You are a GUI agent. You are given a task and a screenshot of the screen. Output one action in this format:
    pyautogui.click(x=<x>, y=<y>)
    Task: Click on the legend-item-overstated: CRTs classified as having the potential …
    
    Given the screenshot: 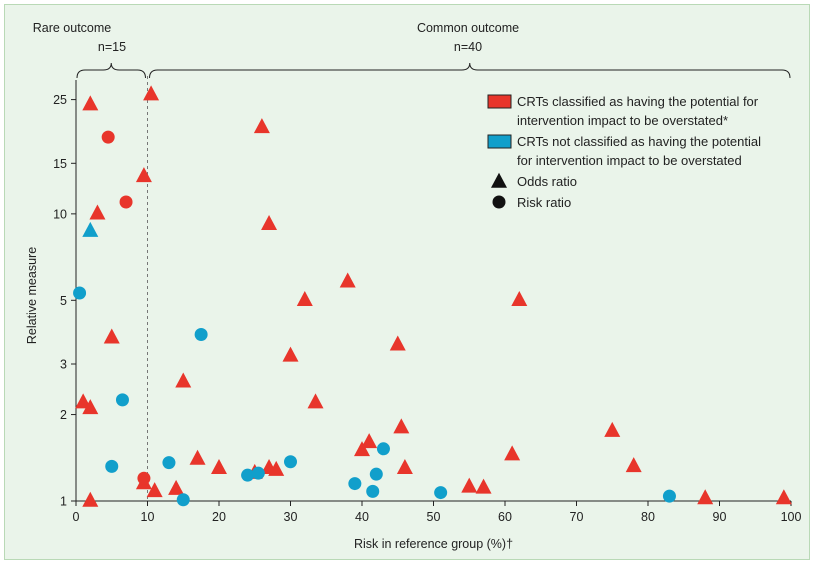 What is the action you would take?
    pyautogui.click(x=623, y=111)
    